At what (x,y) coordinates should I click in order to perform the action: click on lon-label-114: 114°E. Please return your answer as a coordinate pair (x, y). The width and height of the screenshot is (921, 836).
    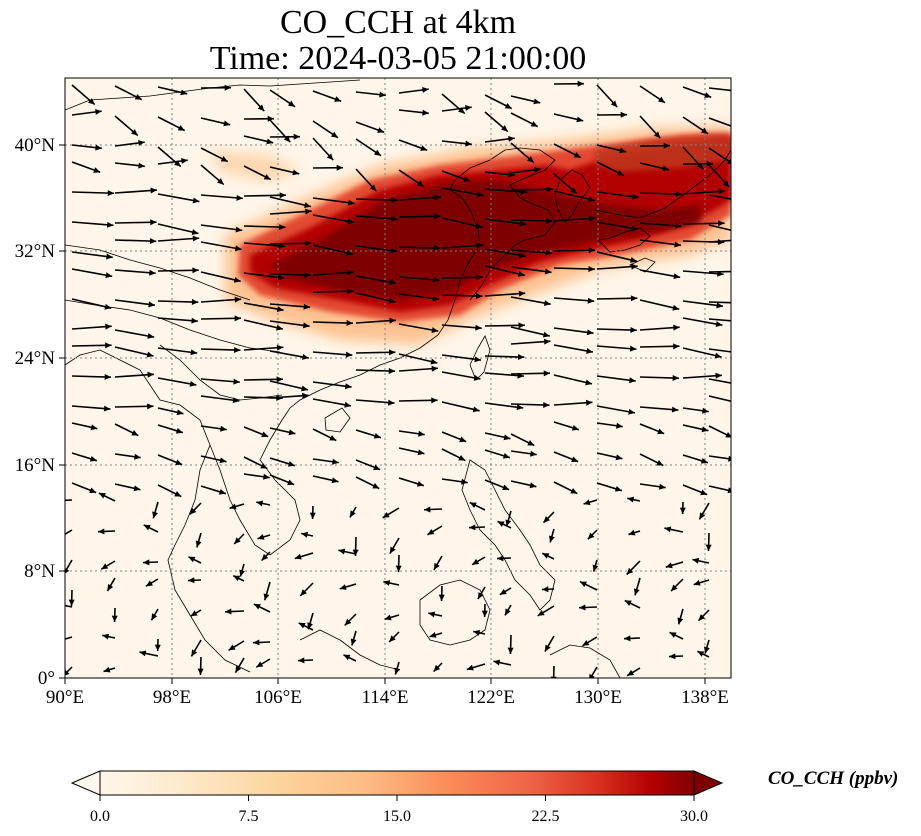
    Looking at the image, I should click on (385, 697).